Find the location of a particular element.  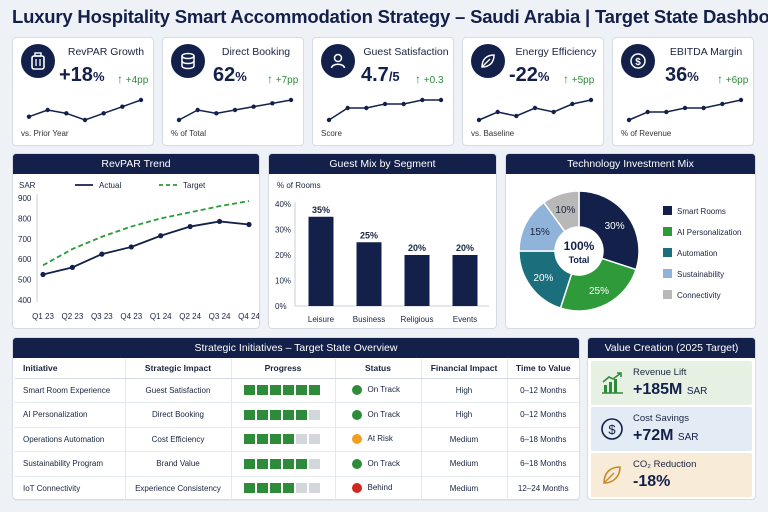

y-tick-label: 20% is located at coordinates (283, 255).